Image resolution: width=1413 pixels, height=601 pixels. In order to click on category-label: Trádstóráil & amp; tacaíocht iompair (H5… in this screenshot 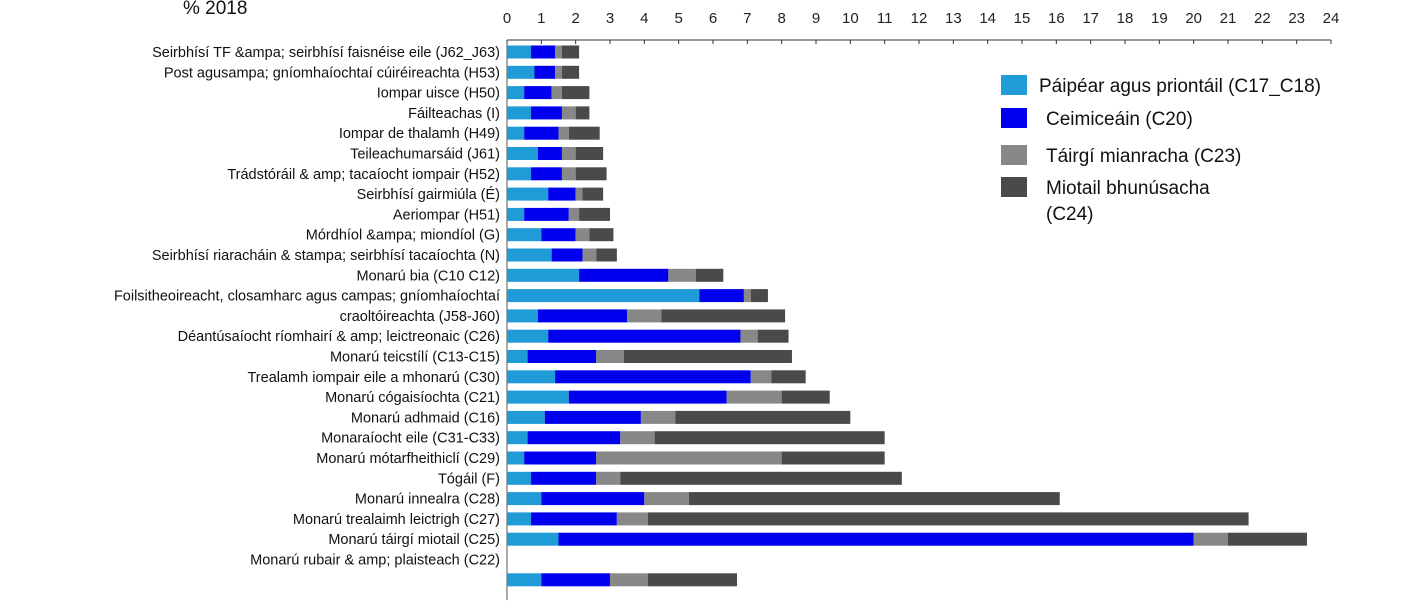, I will do `click(363, 175)`.